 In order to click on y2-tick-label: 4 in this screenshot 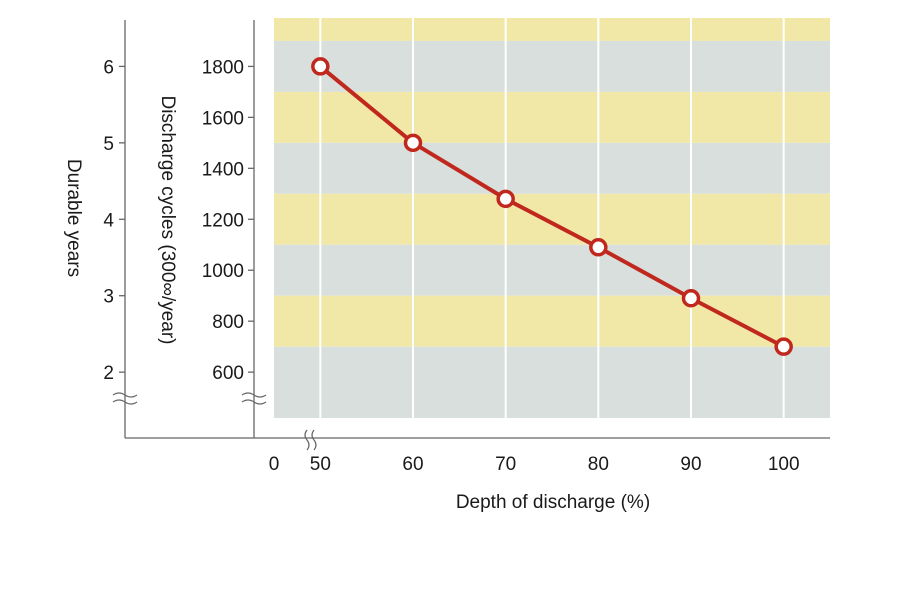, I will do `click(108, 220)`.